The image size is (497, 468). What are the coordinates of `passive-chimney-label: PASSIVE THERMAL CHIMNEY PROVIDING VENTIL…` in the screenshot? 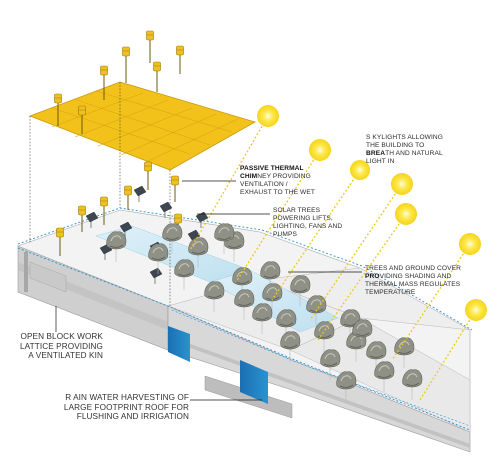 It's located at (277, 180).